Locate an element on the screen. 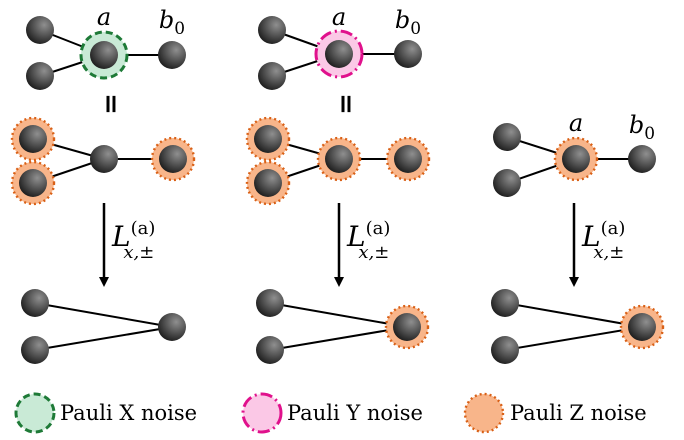 The image size is (684, 440). middle-graph-z: a b0 is located at coordinates (574, 153).